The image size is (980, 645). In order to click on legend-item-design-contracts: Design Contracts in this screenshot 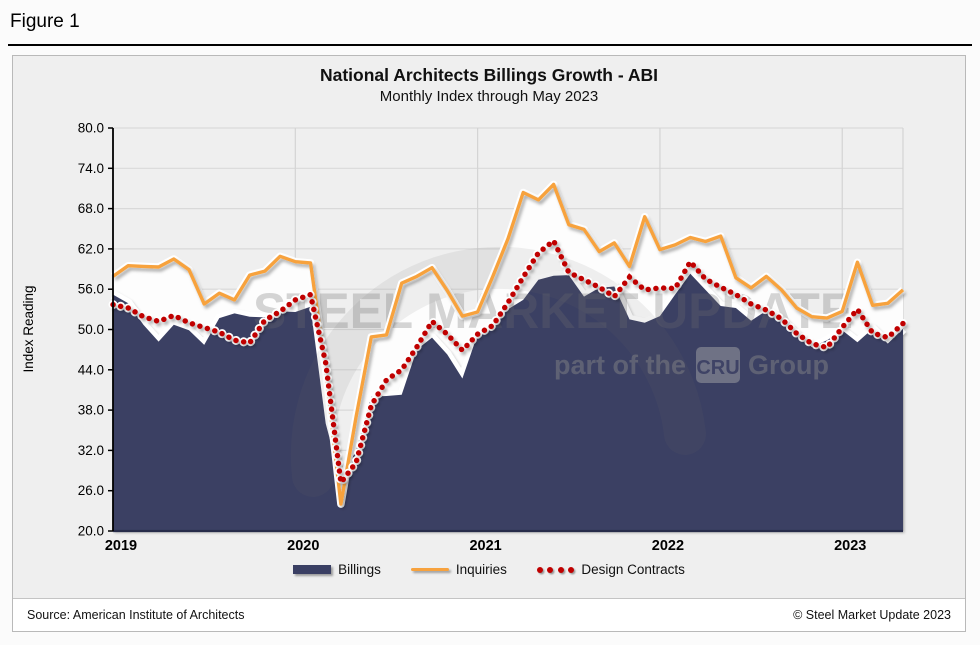, I will do `click(610, 569)`.